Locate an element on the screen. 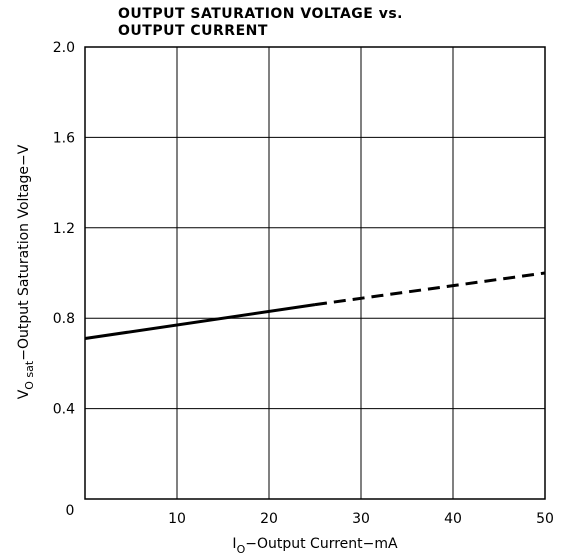 The height and width of the screenshot is (556, 563). x-axis-label: IO−Output Current−mA is located at coordinates (315, 546).